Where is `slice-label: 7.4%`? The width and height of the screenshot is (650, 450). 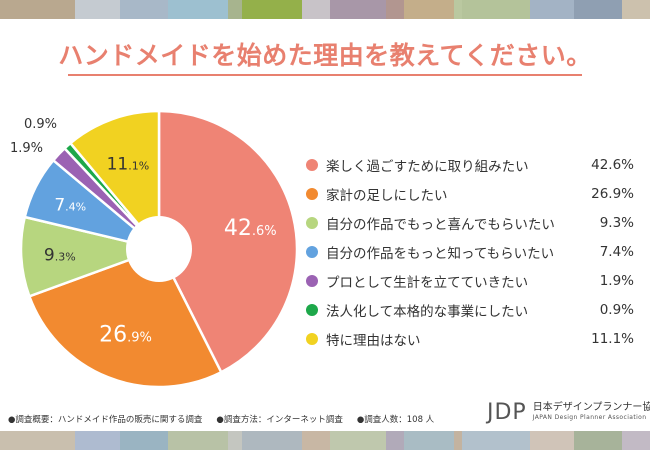
slice-label: 7.4% is located at coordinates (70, 205).